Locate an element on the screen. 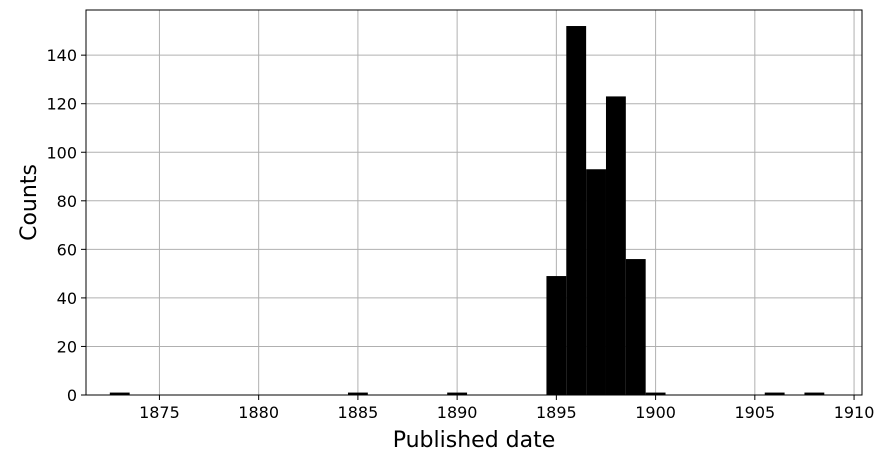 This screenshot has height=463, width=890. x-tick-label: 1900 is located at coordinates (655, 412).